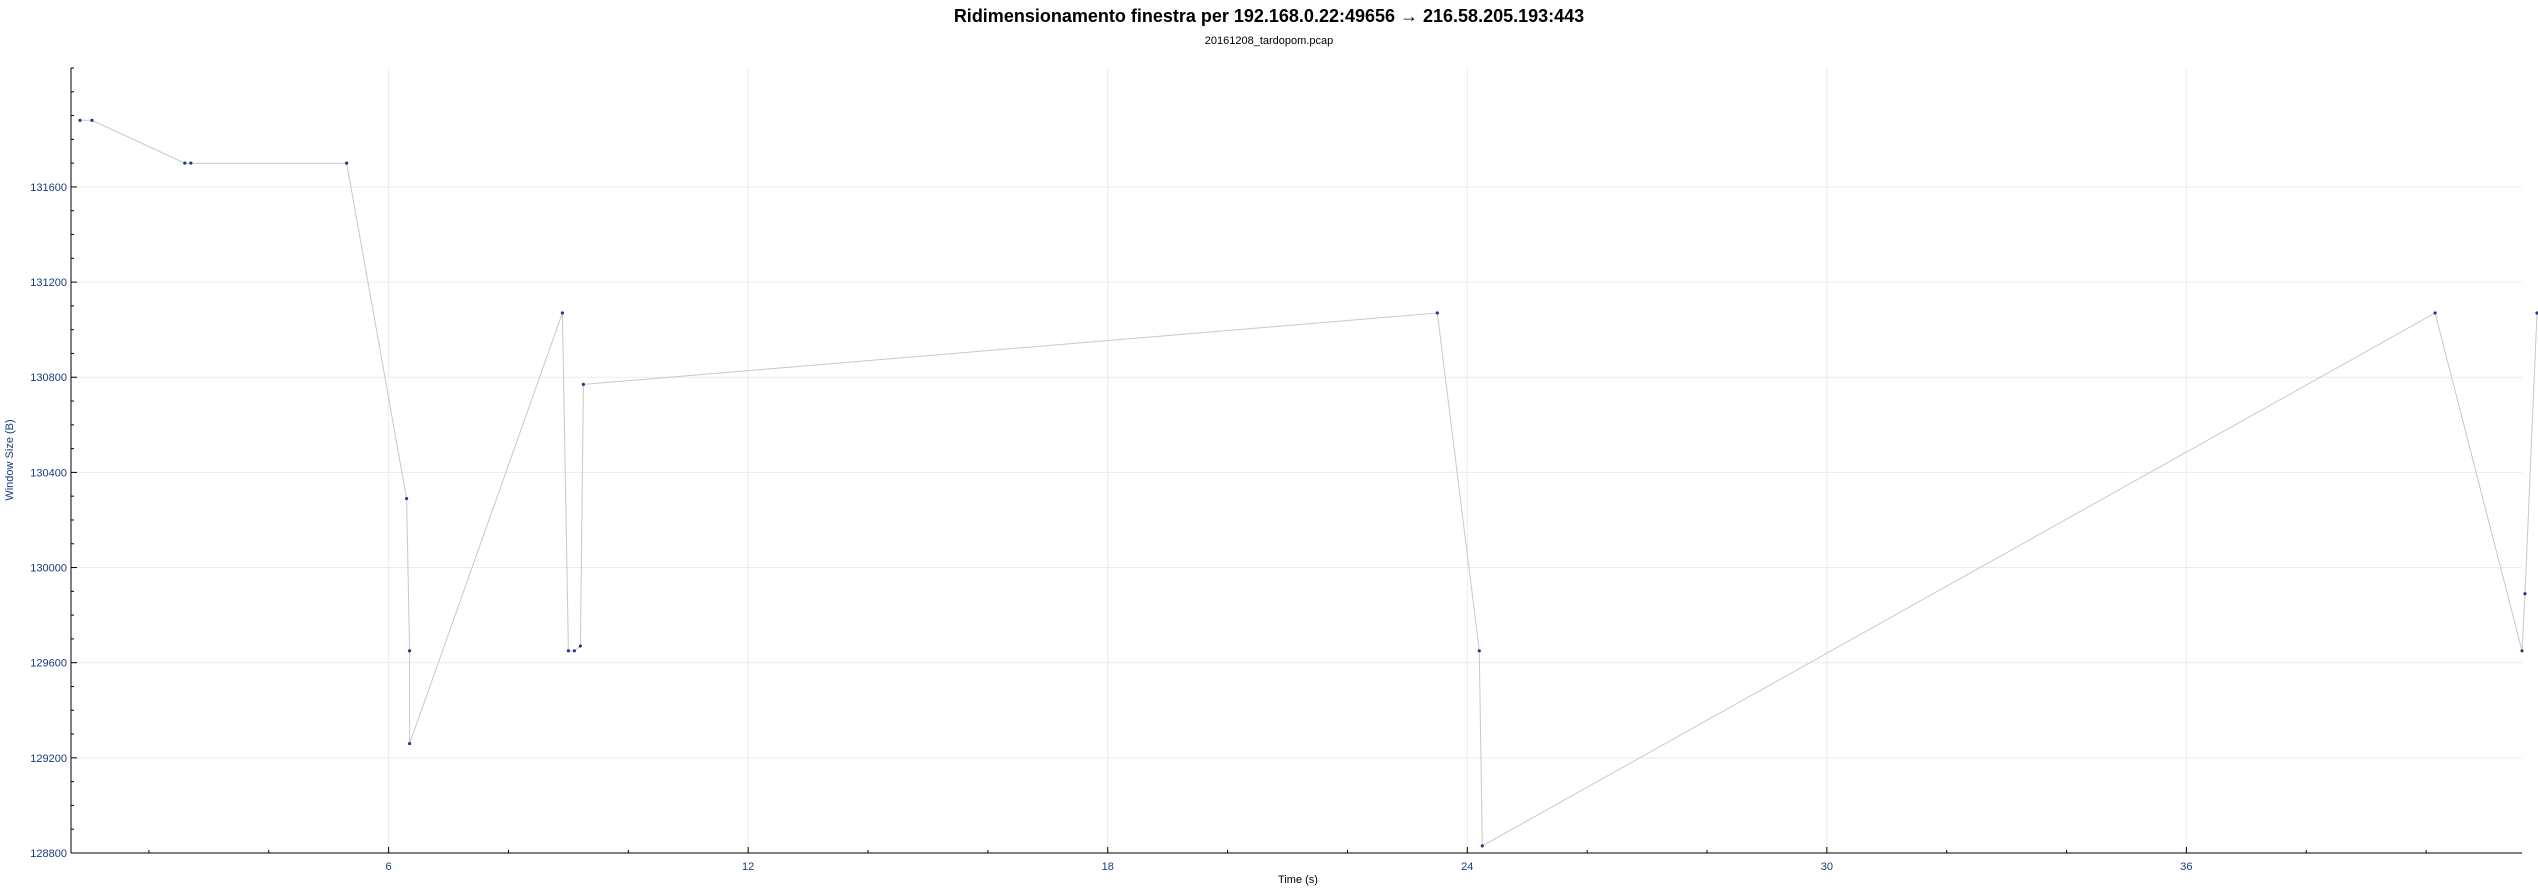  I want to click on x-tick-label: 18, so click(1108, 867).